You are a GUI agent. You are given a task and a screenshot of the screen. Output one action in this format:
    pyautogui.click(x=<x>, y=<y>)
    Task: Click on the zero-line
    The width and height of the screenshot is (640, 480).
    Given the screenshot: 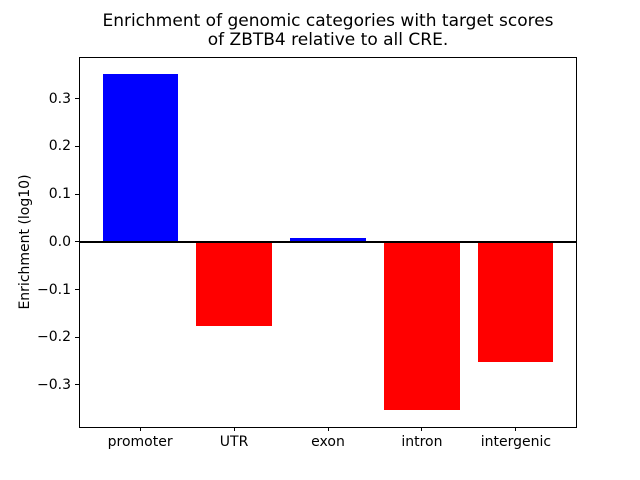 What is the action you would take?
    pyautogui.click(x=328, y=241)
    